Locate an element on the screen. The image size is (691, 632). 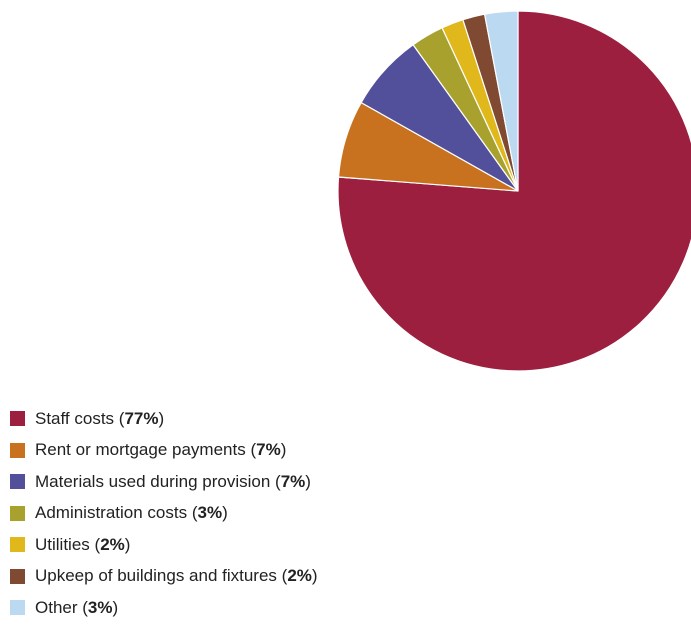
legend-label: Rent or mortgage payments is located at coordinates (140, 450).